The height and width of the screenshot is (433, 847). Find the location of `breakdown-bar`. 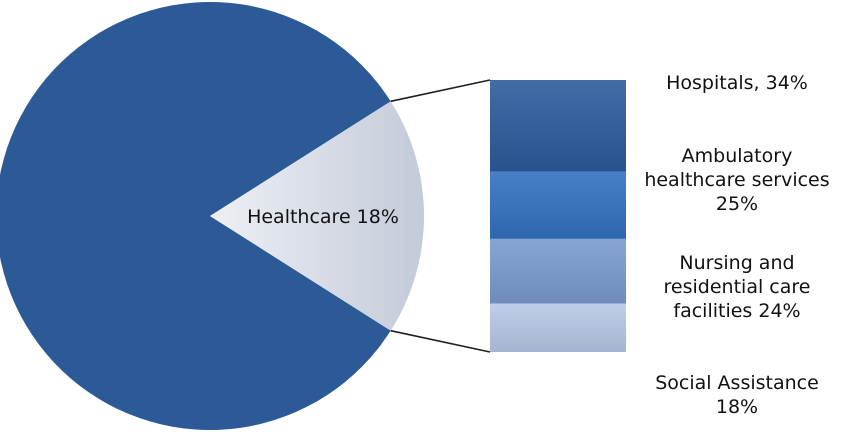

breakdown-bar is located at coordinates (558, 216).